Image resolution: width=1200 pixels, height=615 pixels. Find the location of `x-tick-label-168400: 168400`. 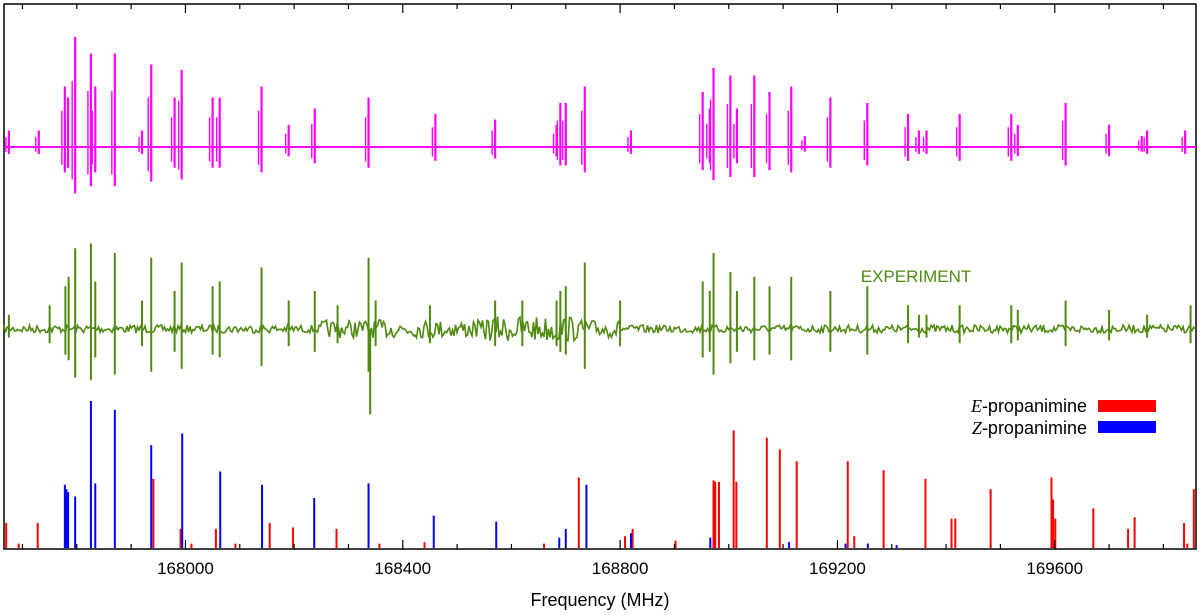

x-tick-label-168400: 168400 is located at coordinates (402, 568).